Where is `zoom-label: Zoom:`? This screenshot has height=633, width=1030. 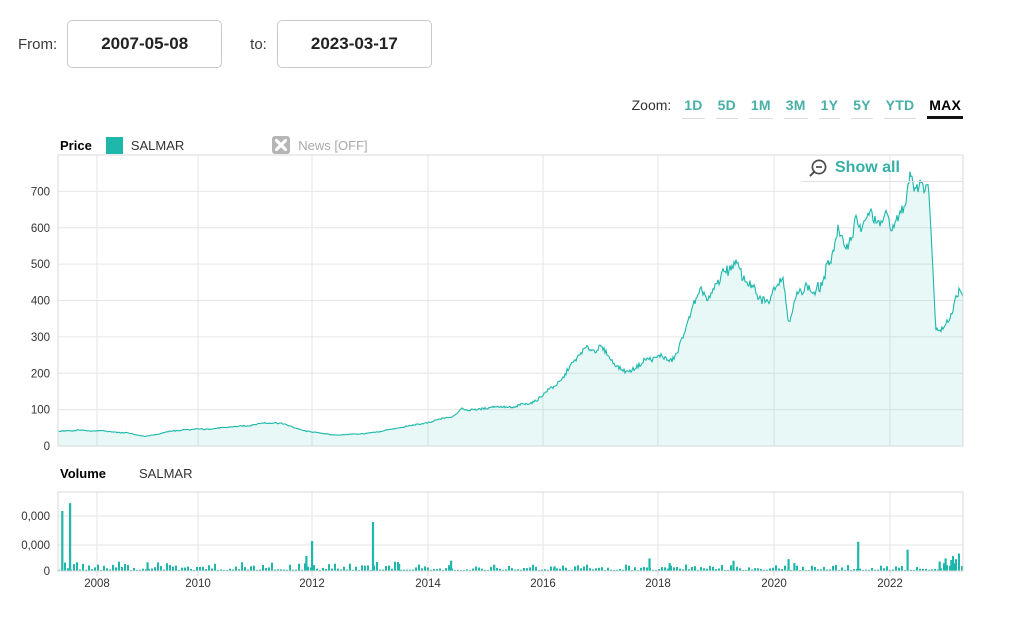
zoom-label: Zoom: is located at coordinates (651, 105).